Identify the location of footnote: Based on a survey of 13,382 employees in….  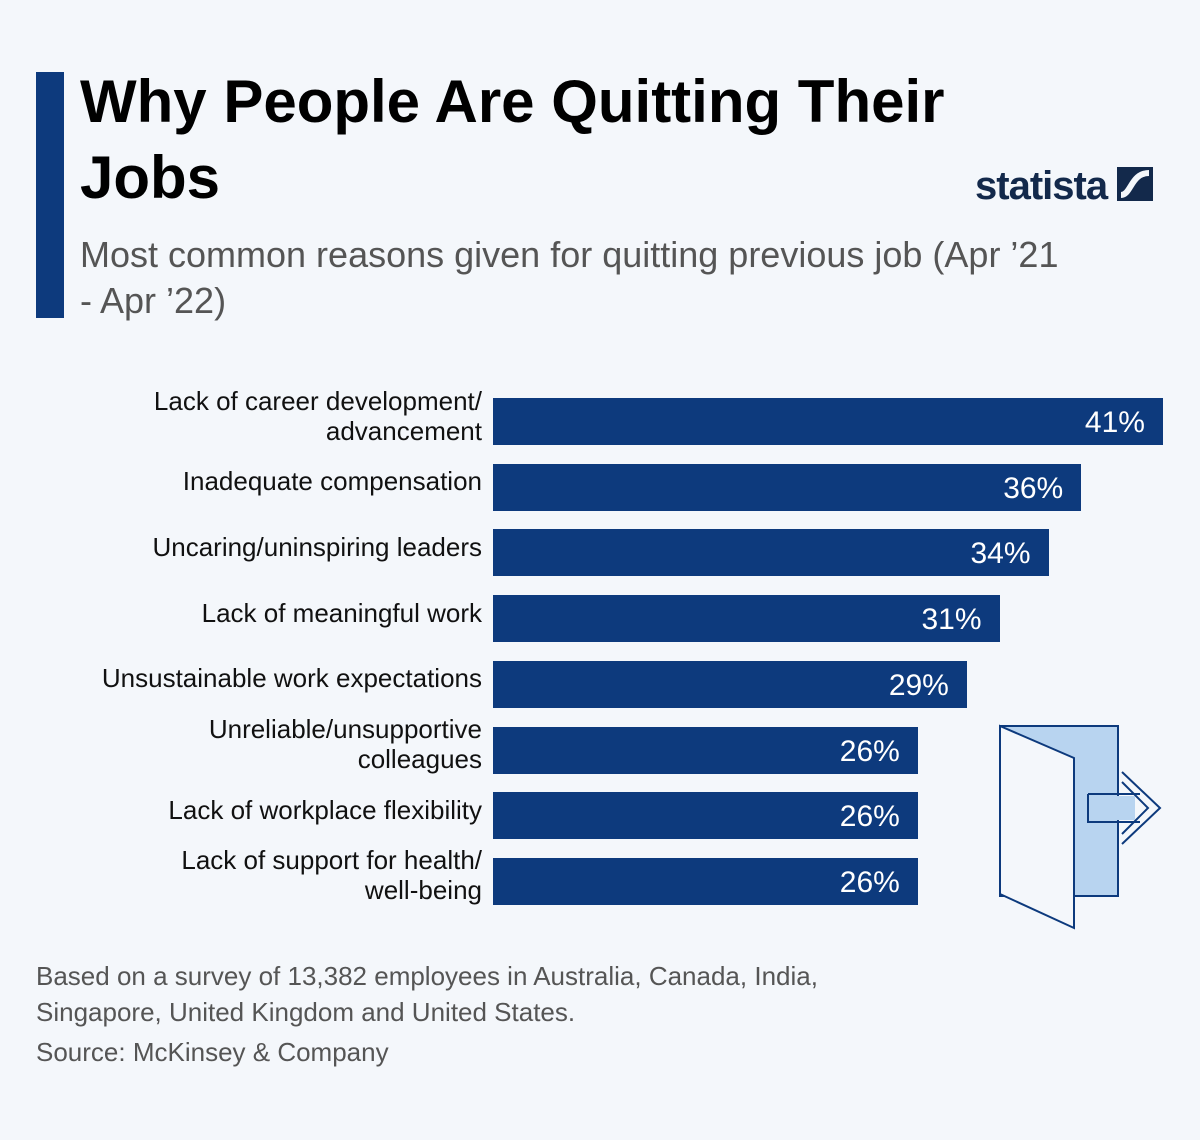
(427, 994).